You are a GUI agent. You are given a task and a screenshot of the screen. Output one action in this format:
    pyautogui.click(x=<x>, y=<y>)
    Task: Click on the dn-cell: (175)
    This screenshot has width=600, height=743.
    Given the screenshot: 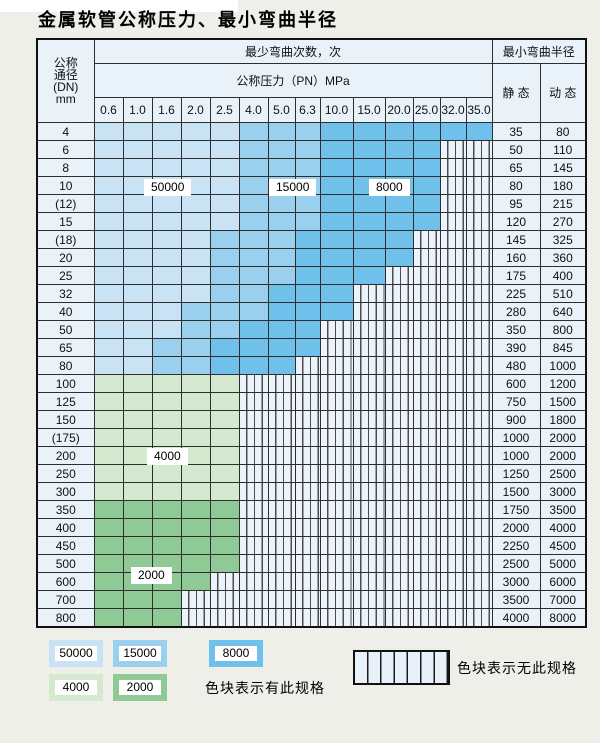 What is the action you would take?
    pyautogui.click(x=65, y=437)
    